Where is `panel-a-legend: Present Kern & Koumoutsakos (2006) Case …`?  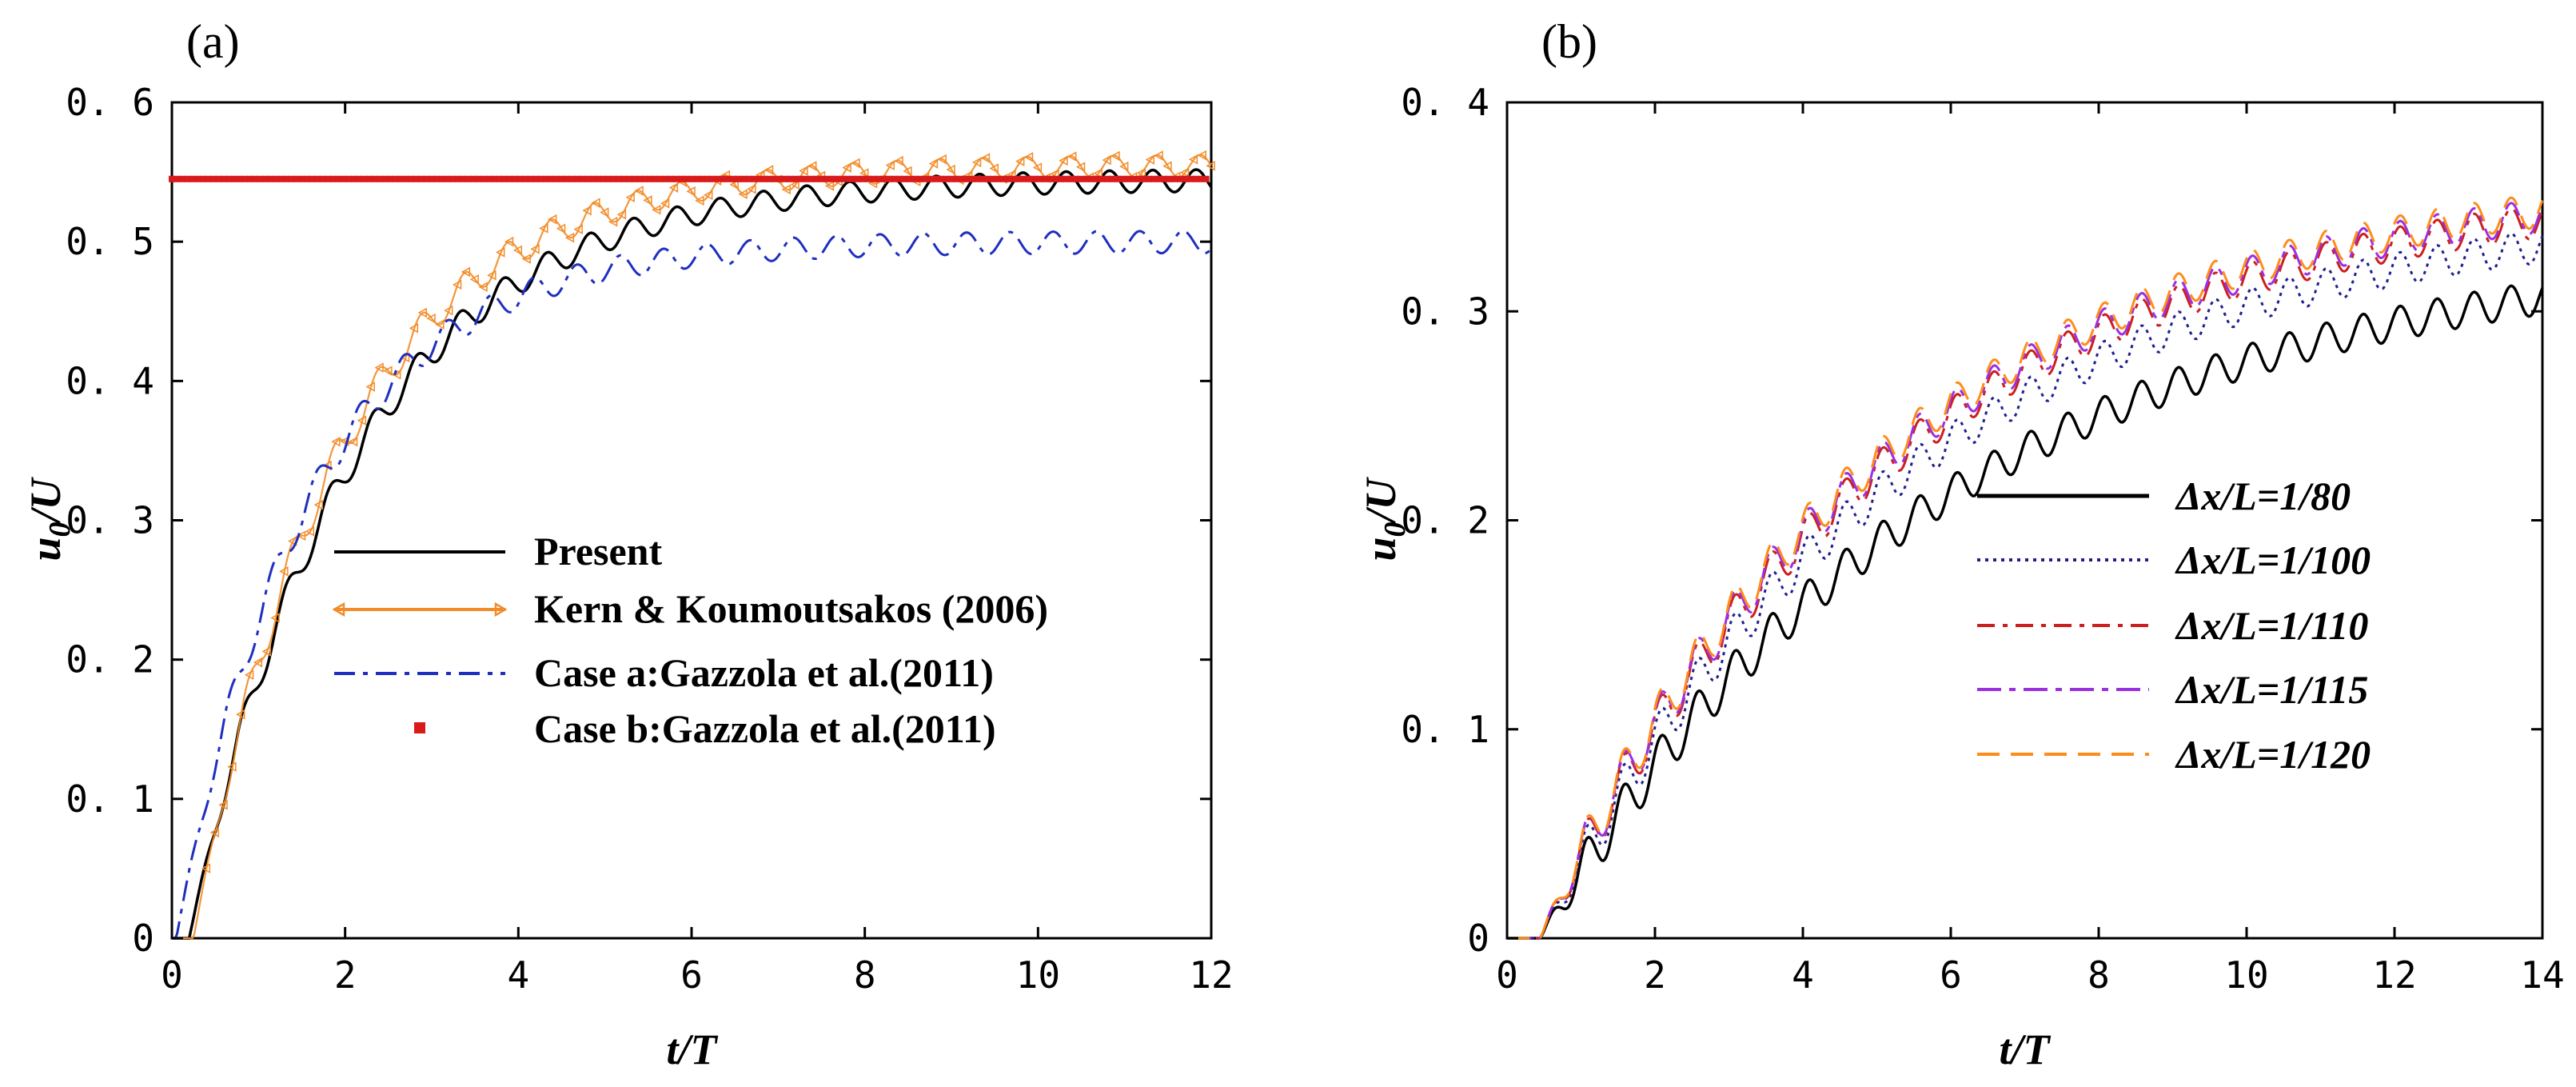 panel-a-legend: Present Kern & Koumoutsakos (2006) Case … is located at coordinates (690, 640).